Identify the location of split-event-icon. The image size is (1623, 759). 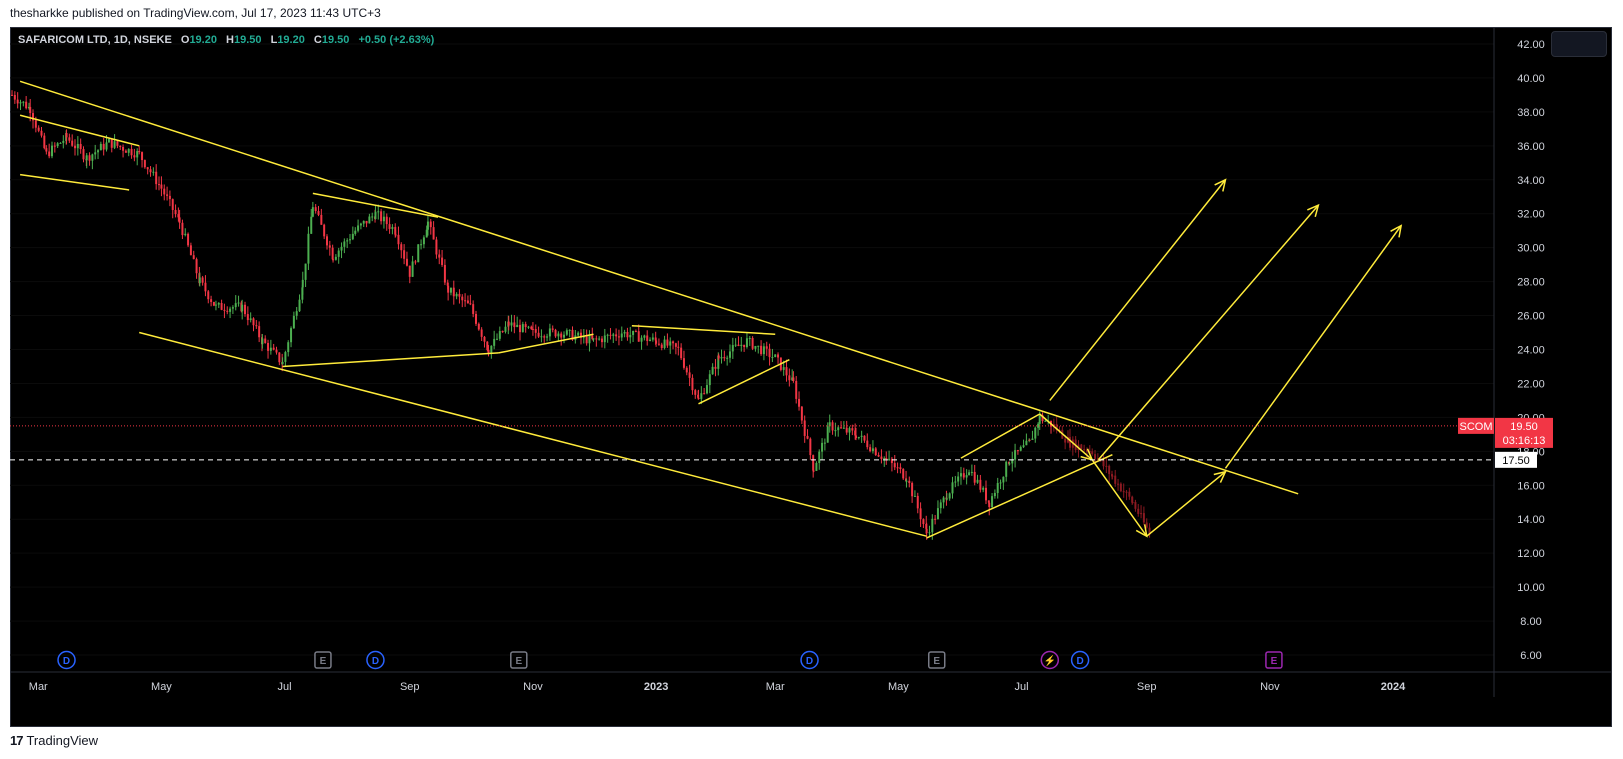
(1050, 660).